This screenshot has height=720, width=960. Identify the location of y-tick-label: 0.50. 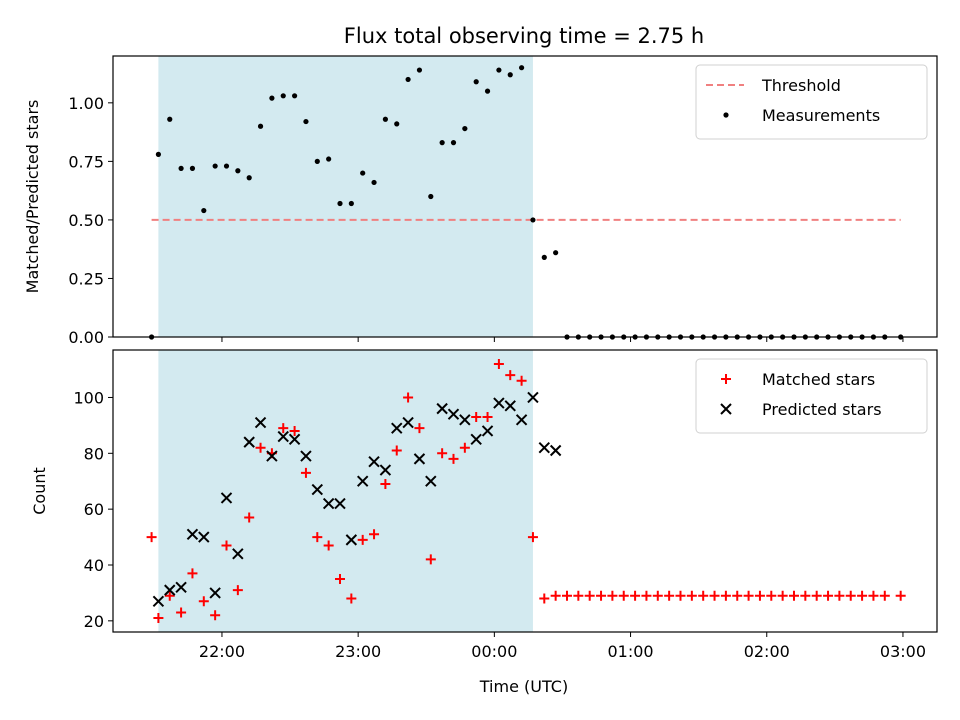
(86, 220).